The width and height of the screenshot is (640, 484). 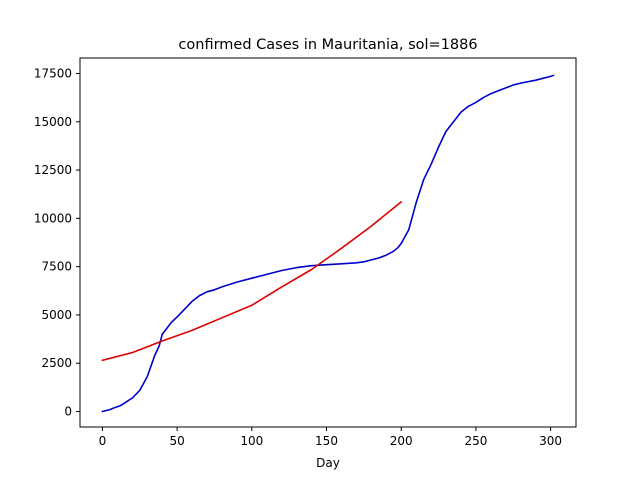 What do you see at coordinates (327, 45) in the screenshot?
I see `chart-title: confirmed Cases in Mauritania, sol=1886` at bounding box center [327, 45].